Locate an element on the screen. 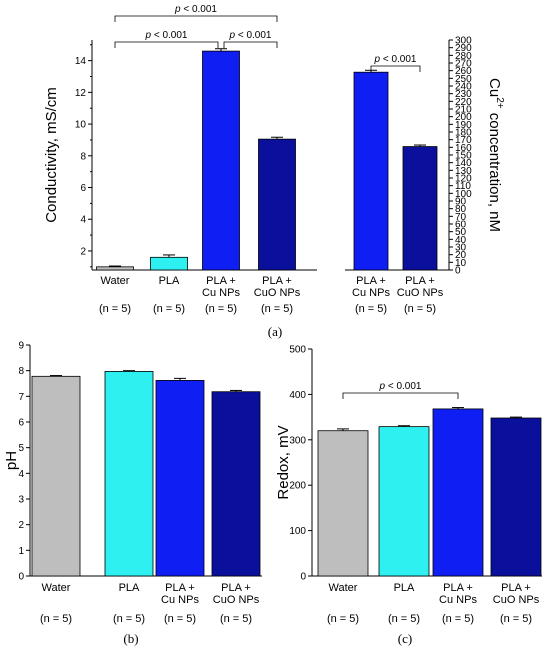 Image resolution: width=550 pixels, height=651 pixels. y-tick-label: 500 is located at coordinates (297, 350).